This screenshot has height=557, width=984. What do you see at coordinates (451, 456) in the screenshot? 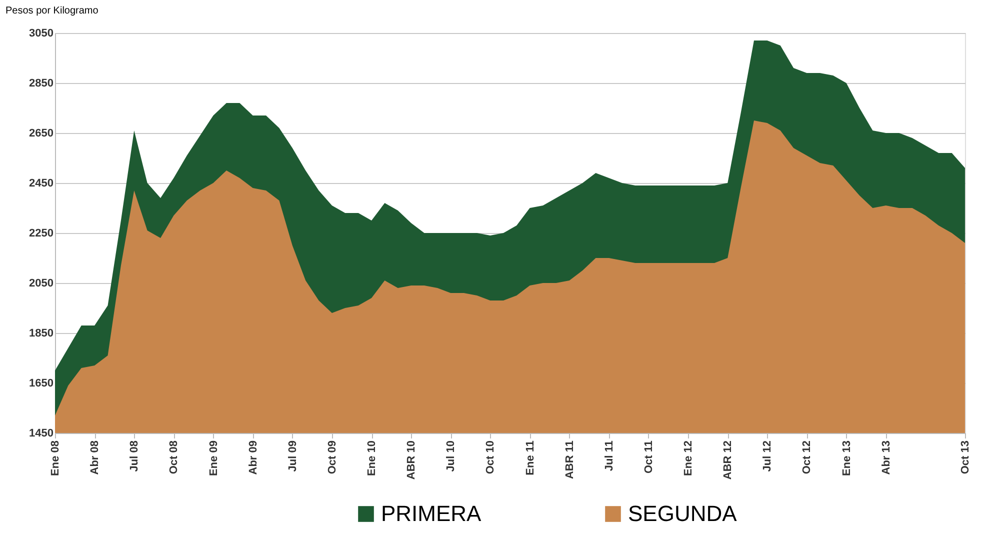
I see `x-tick-label: Jul 10` at bounding box center [451, 456].